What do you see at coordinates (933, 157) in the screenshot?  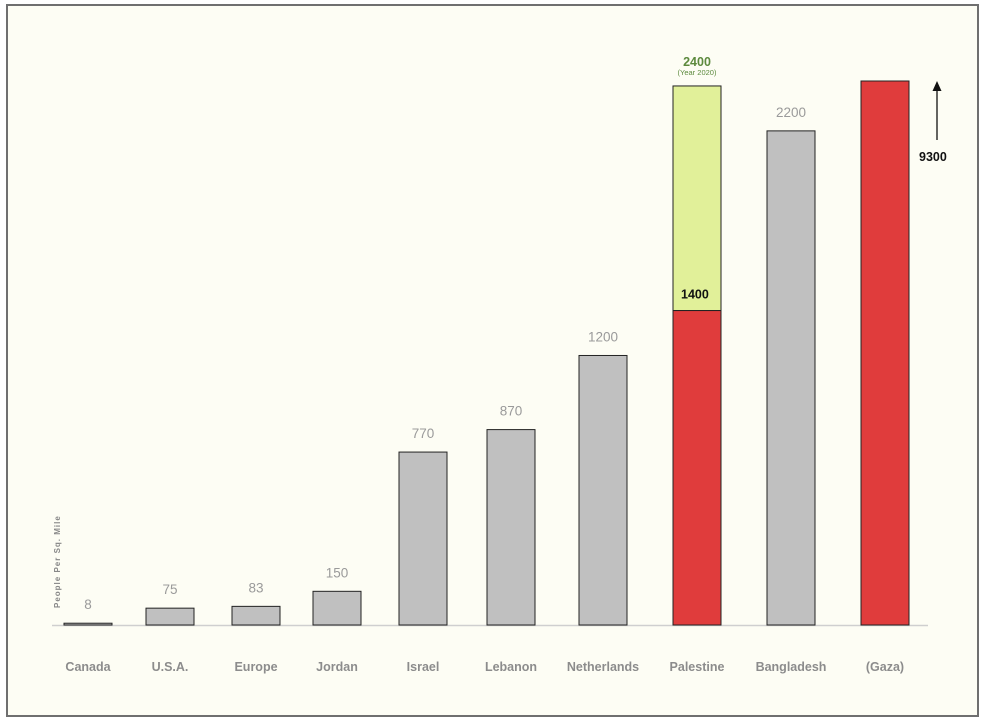 I see `value-label-gaza: 9300` at bounding box center [933, 157].